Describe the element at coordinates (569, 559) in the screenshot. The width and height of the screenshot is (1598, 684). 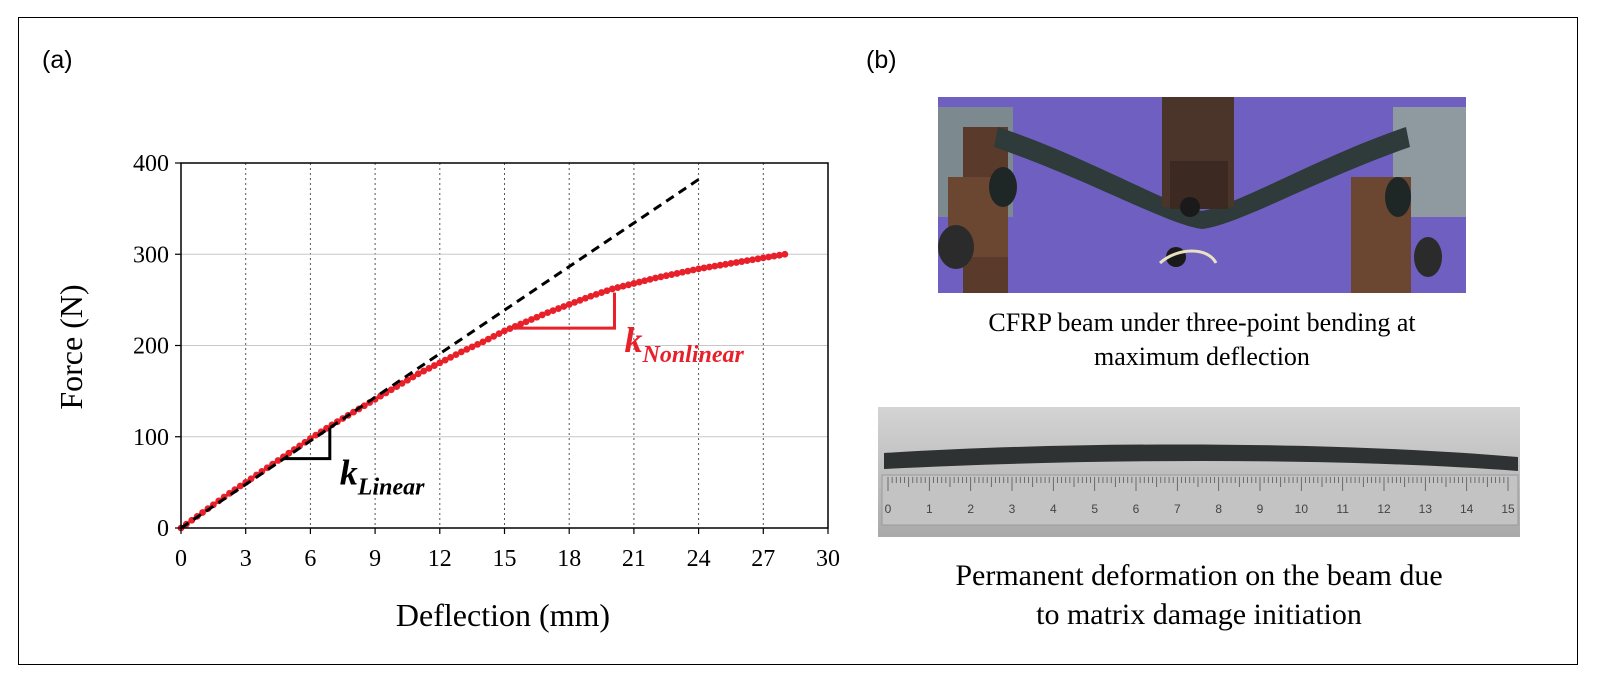
I see `x-tick-label: 18` at that location.